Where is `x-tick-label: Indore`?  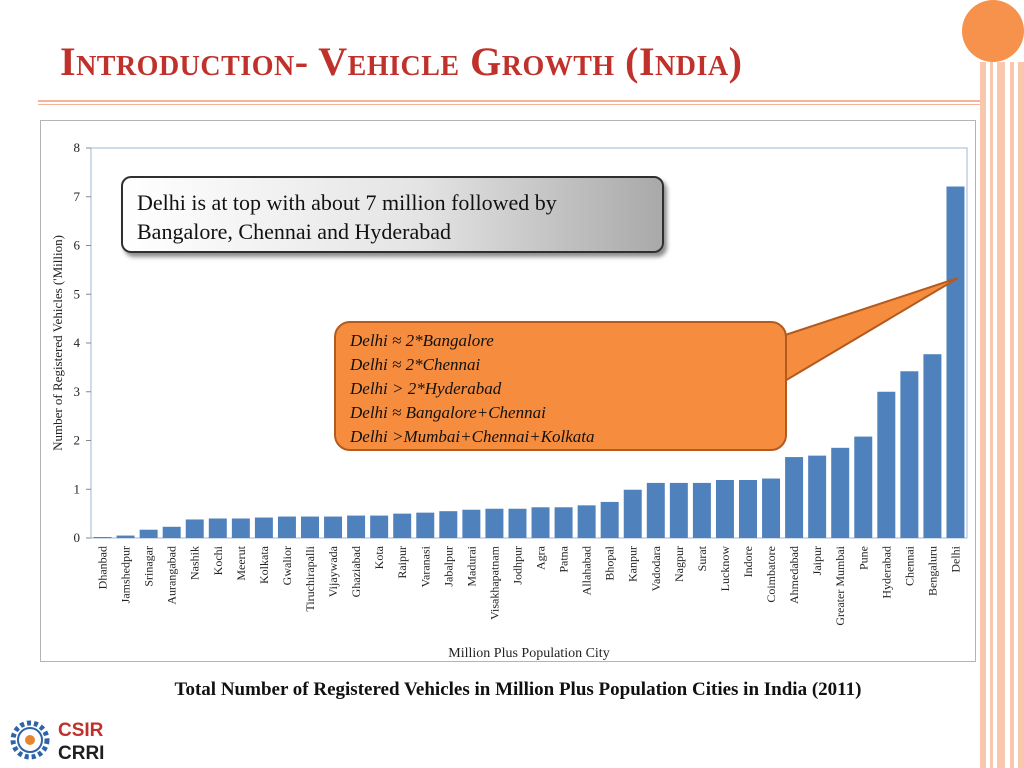
x-tick-label: Indore is located at coordinates (748, 561).